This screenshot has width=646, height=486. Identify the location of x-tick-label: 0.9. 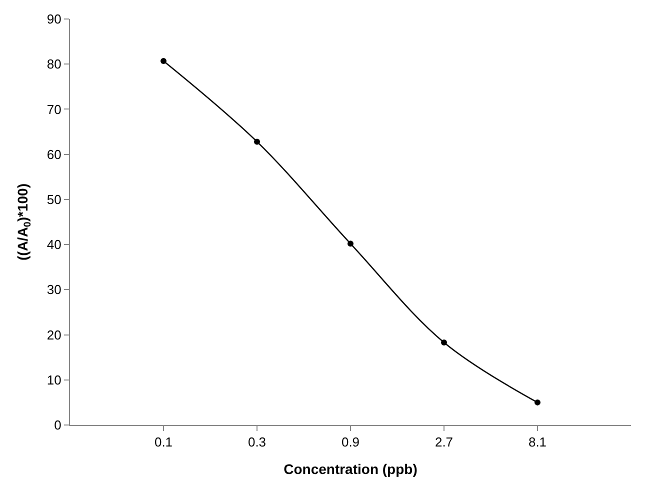
(350, 442).